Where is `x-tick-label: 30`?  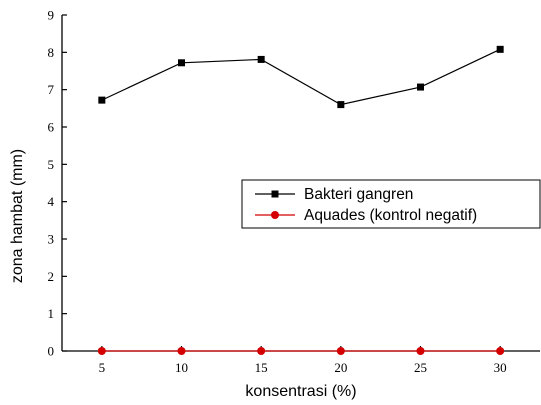 x-tick-label: 30 is located at coordinates (500, 367).